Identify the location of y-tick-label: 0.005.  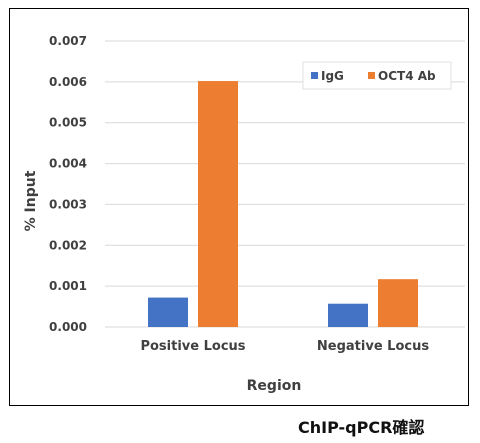
(68, 123).